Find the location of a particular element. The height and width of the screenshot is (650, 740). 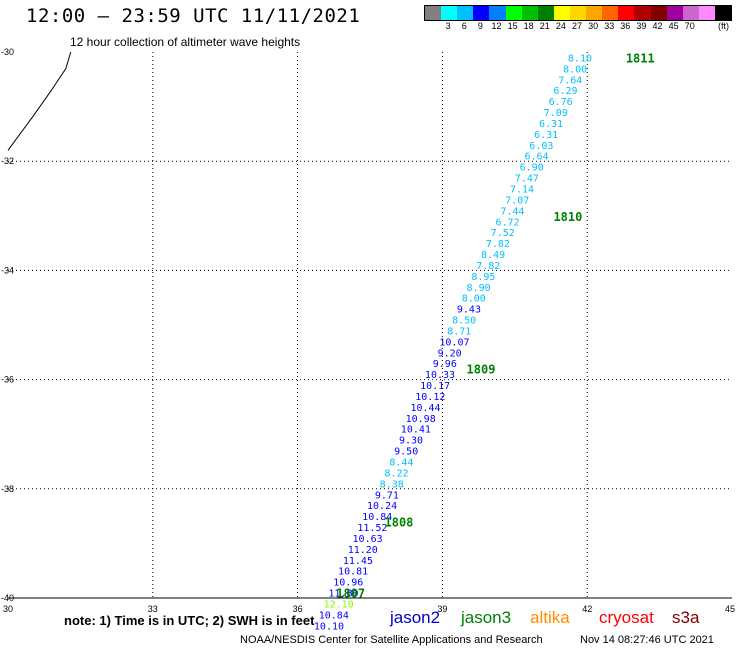

colorbar-label: 3 is located at coordinates (448, 26).